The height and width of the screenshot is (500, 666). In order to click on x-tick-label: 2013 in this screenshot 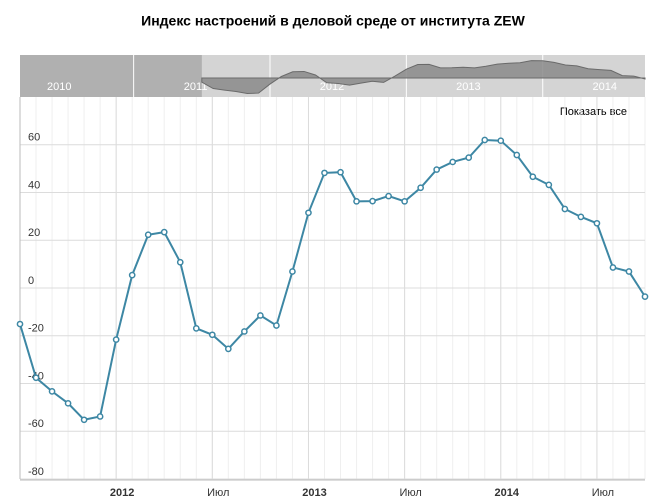, I will do `click(314, 493)`.